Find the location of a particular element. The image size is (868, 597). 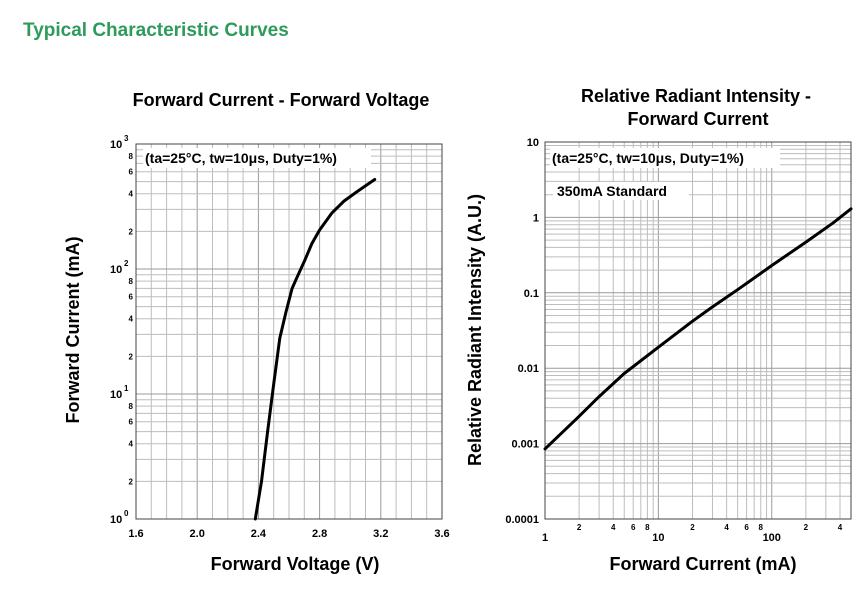

right-y-tick-label: 1 is located at coordinates (536, 218).